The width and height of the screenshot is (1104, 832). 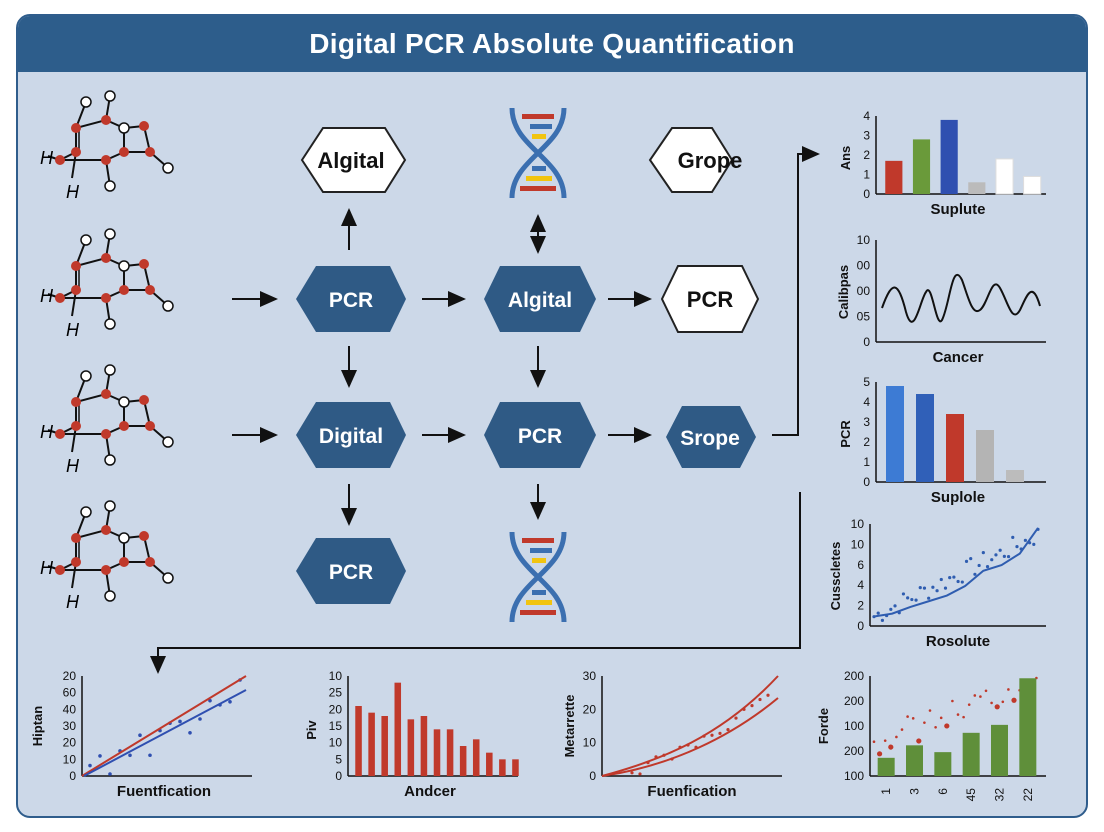 What do you see at coordinates (823, 726) in the screenshot?
I see `svg-text: Forde` at bounding box center [823, 726].